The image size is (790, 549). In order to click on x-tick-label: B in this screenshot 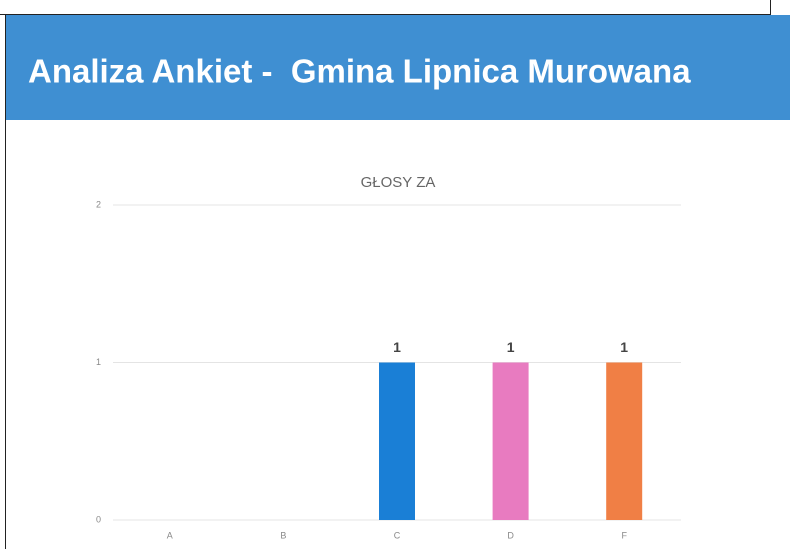, I will do `click(283, 535)`.